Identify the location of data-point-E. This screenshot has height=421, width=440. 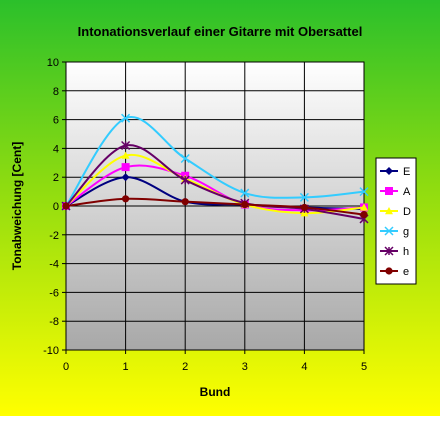
(125, 177).